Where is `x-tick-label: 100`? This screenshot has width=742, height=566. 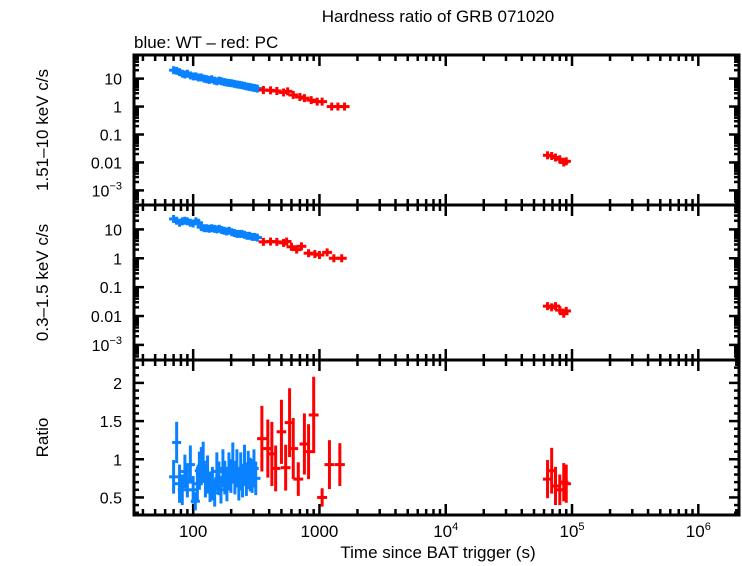
x-tick-label: 100 is located at coordinates (193, 531).